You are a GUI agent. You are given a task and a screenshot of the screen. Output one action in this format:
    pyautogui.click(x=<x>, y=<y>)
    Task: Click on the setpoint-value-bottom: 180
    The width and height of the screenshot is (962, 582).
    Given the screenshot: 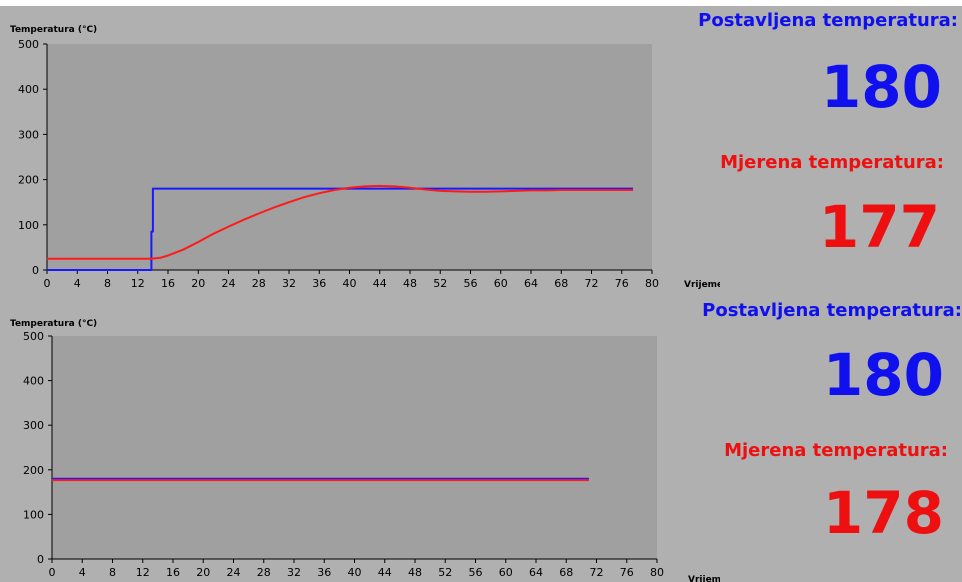 What is the action you would take?
    pyautogui.click(x=883, y=375)
    